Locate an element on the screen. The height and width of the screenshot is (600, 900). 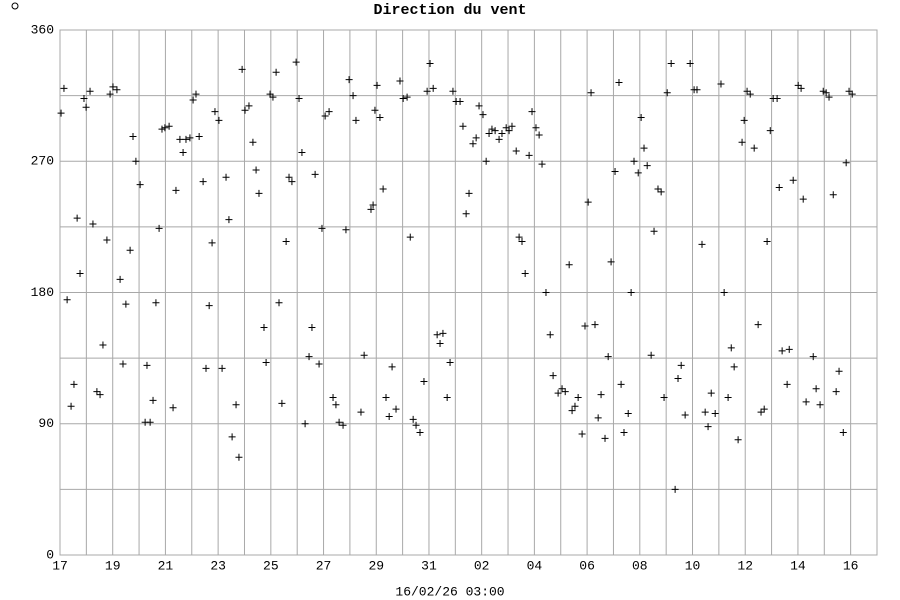
y-tick-label: 90 is located at coordinates (46, 423).